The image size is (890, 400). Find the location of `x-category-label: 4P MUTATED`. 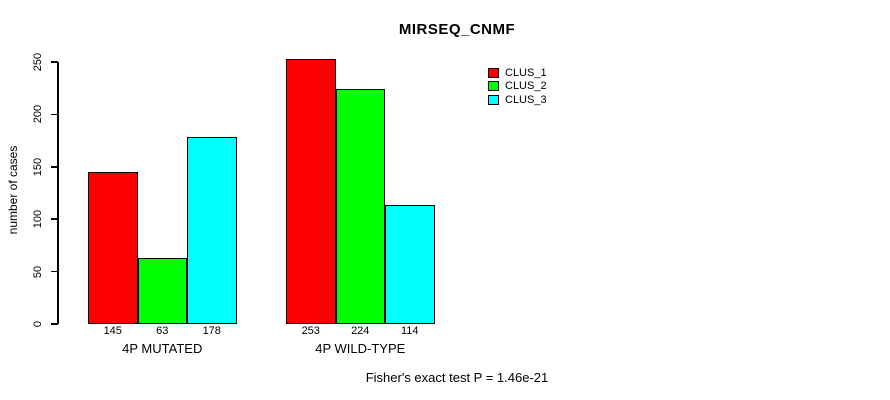

x-category-label: 4P MUTATED is located at coordinates (162, 348).